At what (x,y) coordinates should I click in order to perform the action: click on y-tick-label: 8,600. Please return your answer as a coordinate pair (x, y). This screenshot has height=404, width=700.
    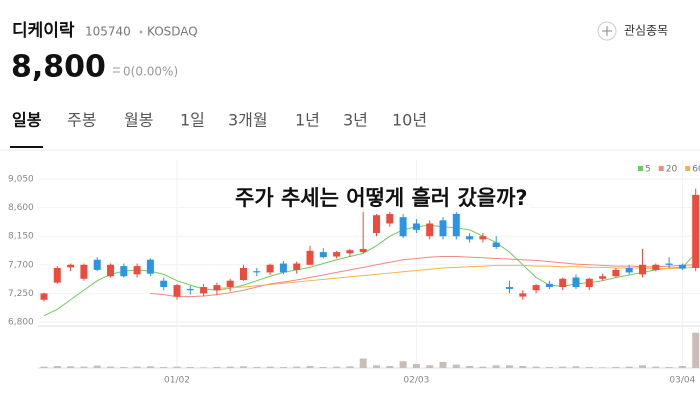
    Looking at the image, I should click on (21, 208).